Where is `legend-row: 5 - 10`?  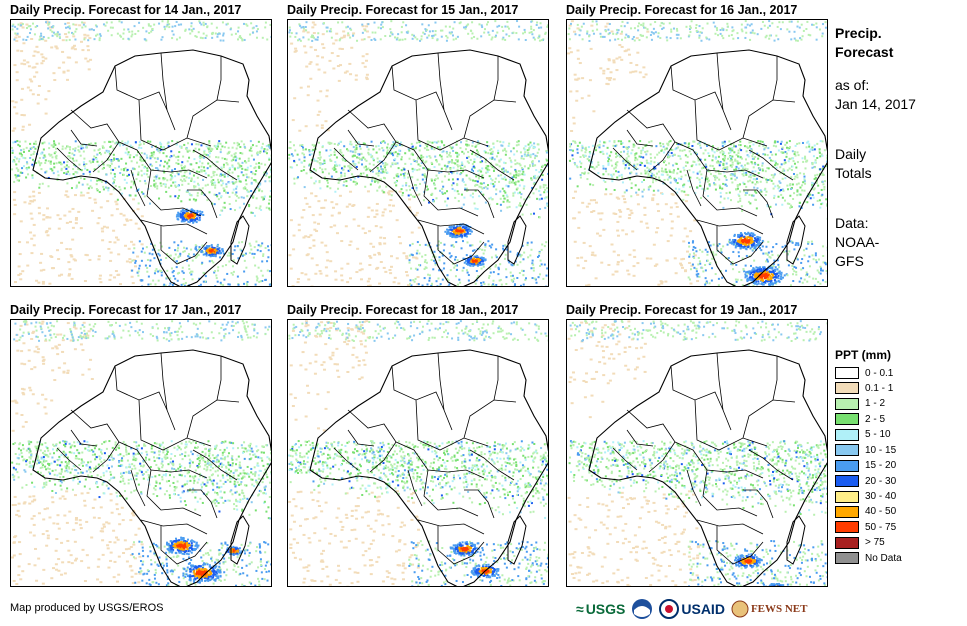
legend-row: 5 - 10 is located at coordinates (868, 435).